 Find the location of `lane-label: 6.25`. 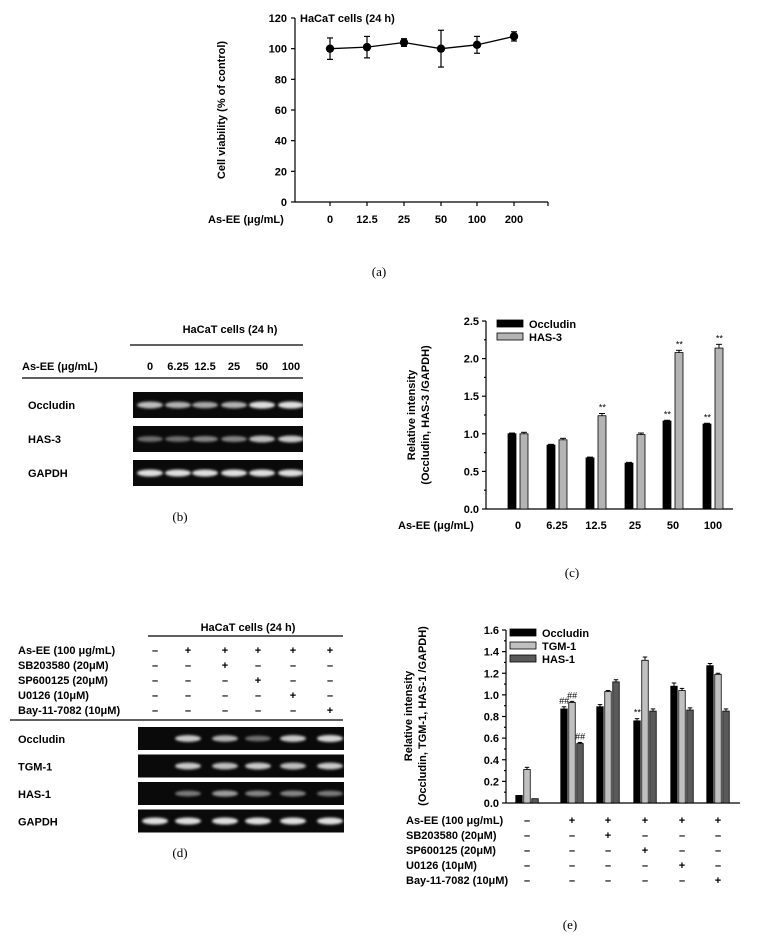

lane-label: 6.25 is located at coordinates (177, 367).